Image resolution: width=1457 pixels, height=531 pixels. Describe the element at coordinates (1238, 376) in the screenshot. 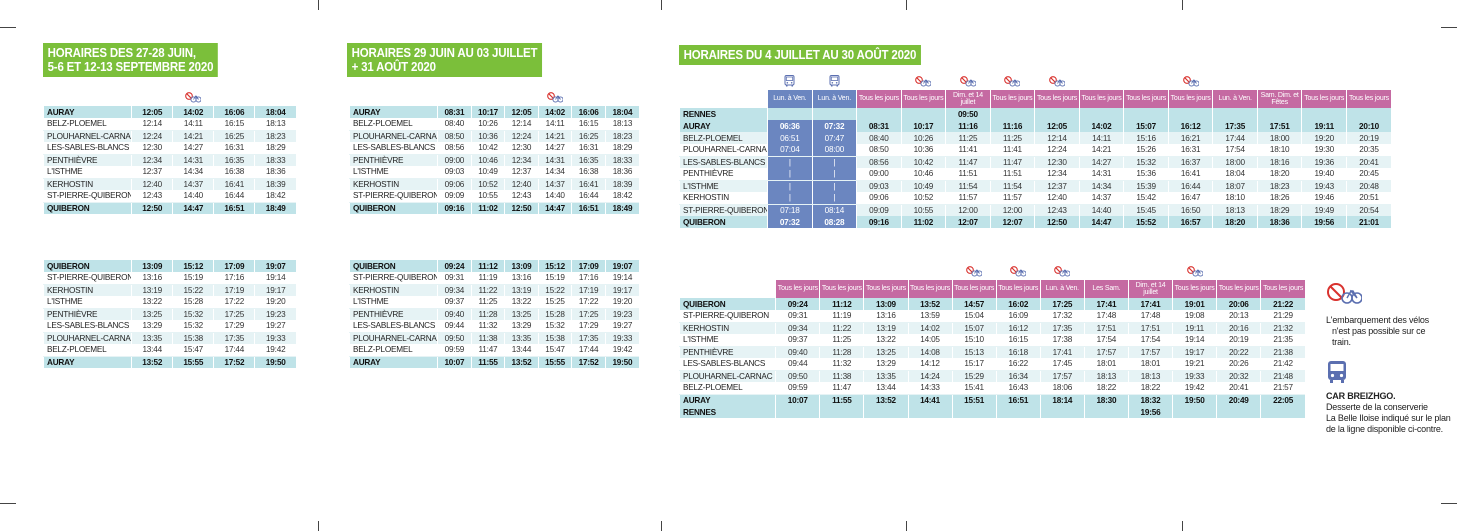

I see `departure-time: 20:32` at that location.